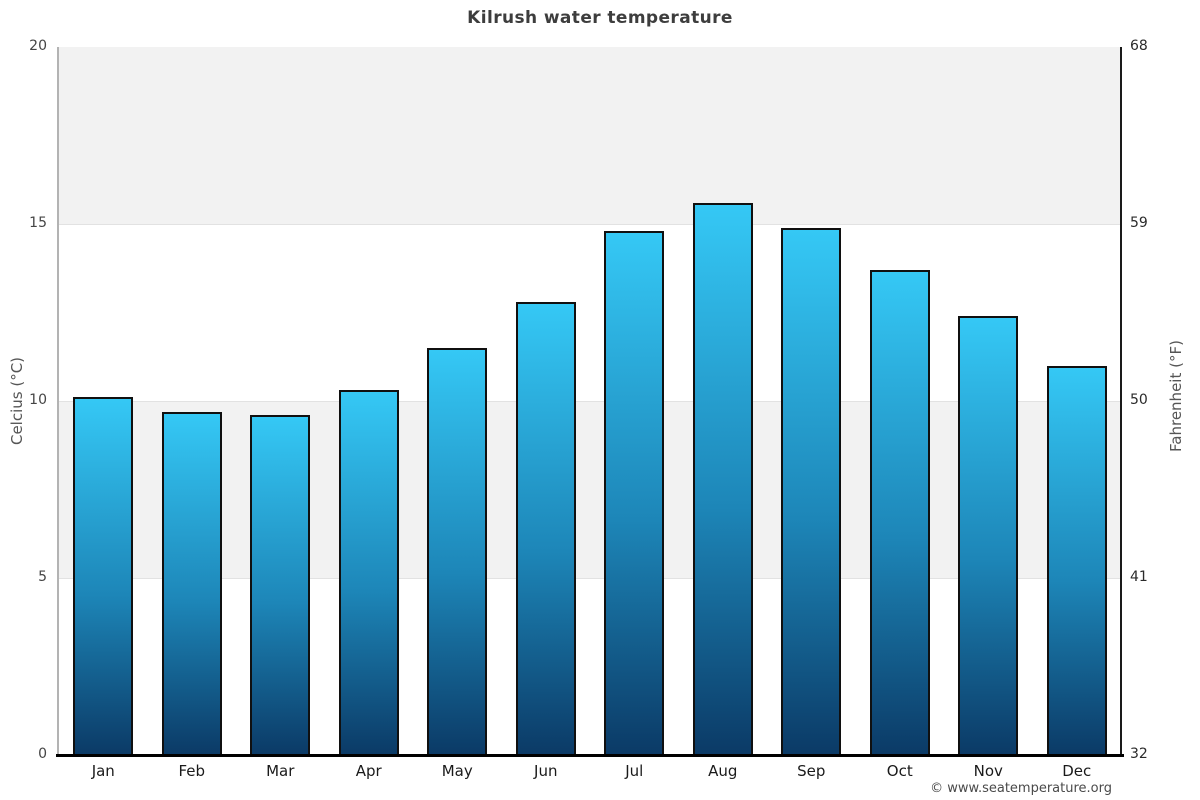  What do you see at coordinates (457, 551) in the screenshot?
I see `bar-may` at bounding box center [457, 551].